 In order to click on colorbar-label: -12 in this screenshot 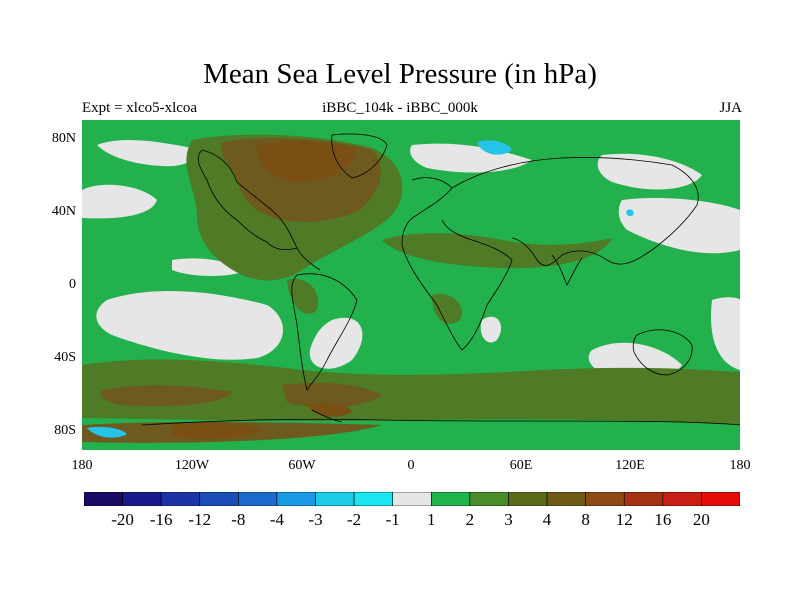, I will do `click(200, 519)`.